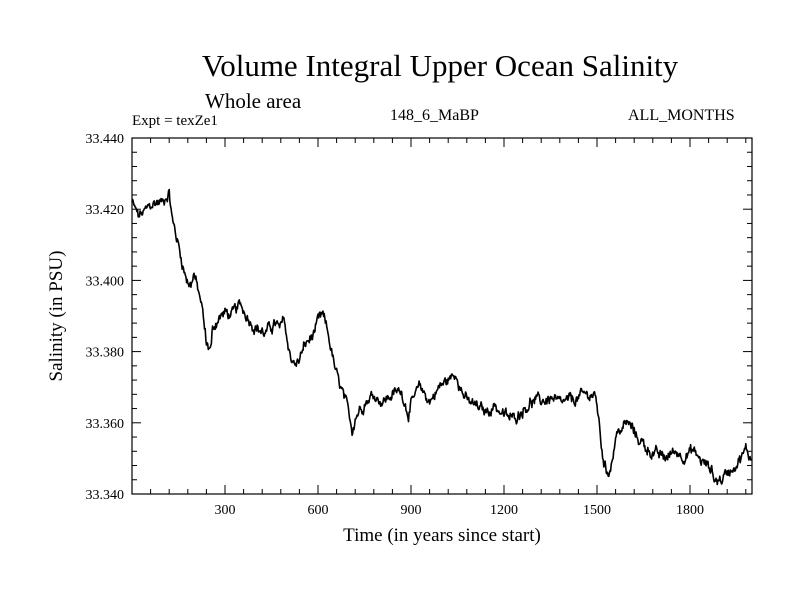 This screenshot has width=800, height=600. I want to click on run-label: 148_6_MaBP, so click(434, 115).